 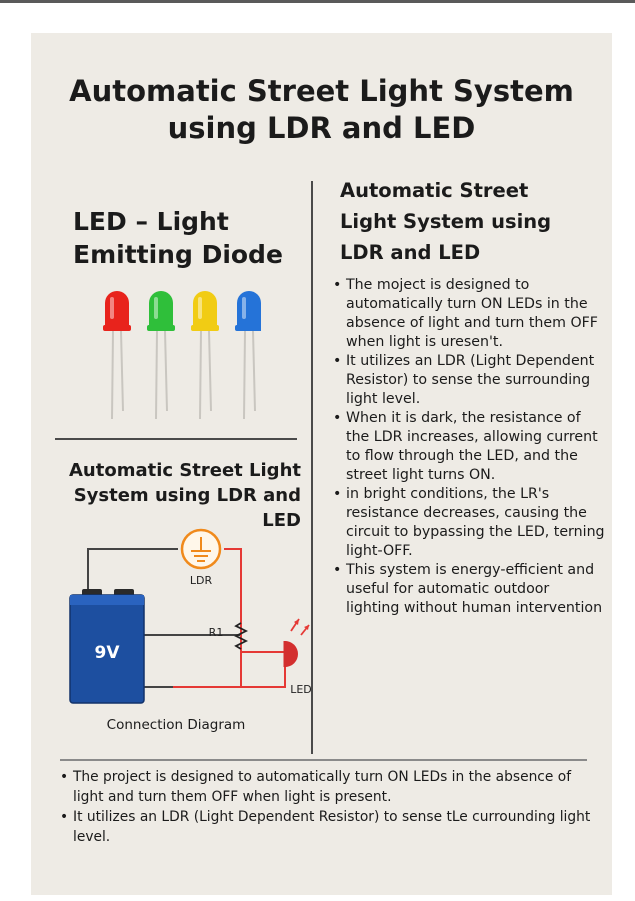 I want to click on led-illustration, so click(x=182, y=355).